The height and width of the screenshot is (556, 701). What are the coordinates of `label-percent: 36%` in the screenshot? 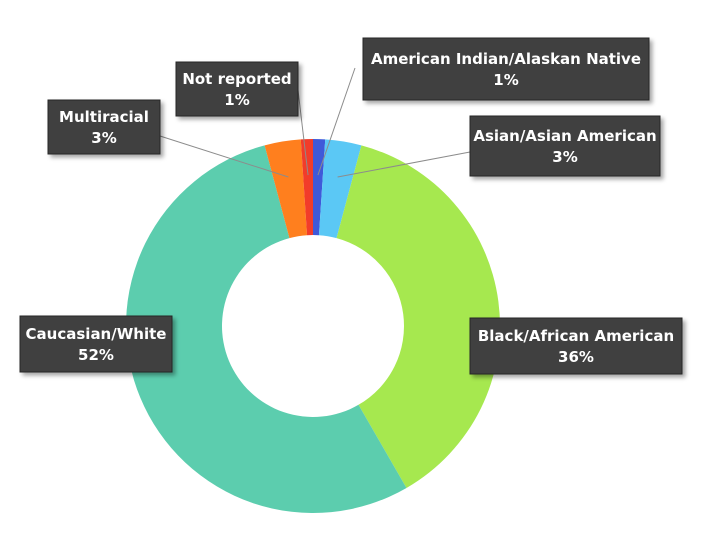 It's located at (576, 357).